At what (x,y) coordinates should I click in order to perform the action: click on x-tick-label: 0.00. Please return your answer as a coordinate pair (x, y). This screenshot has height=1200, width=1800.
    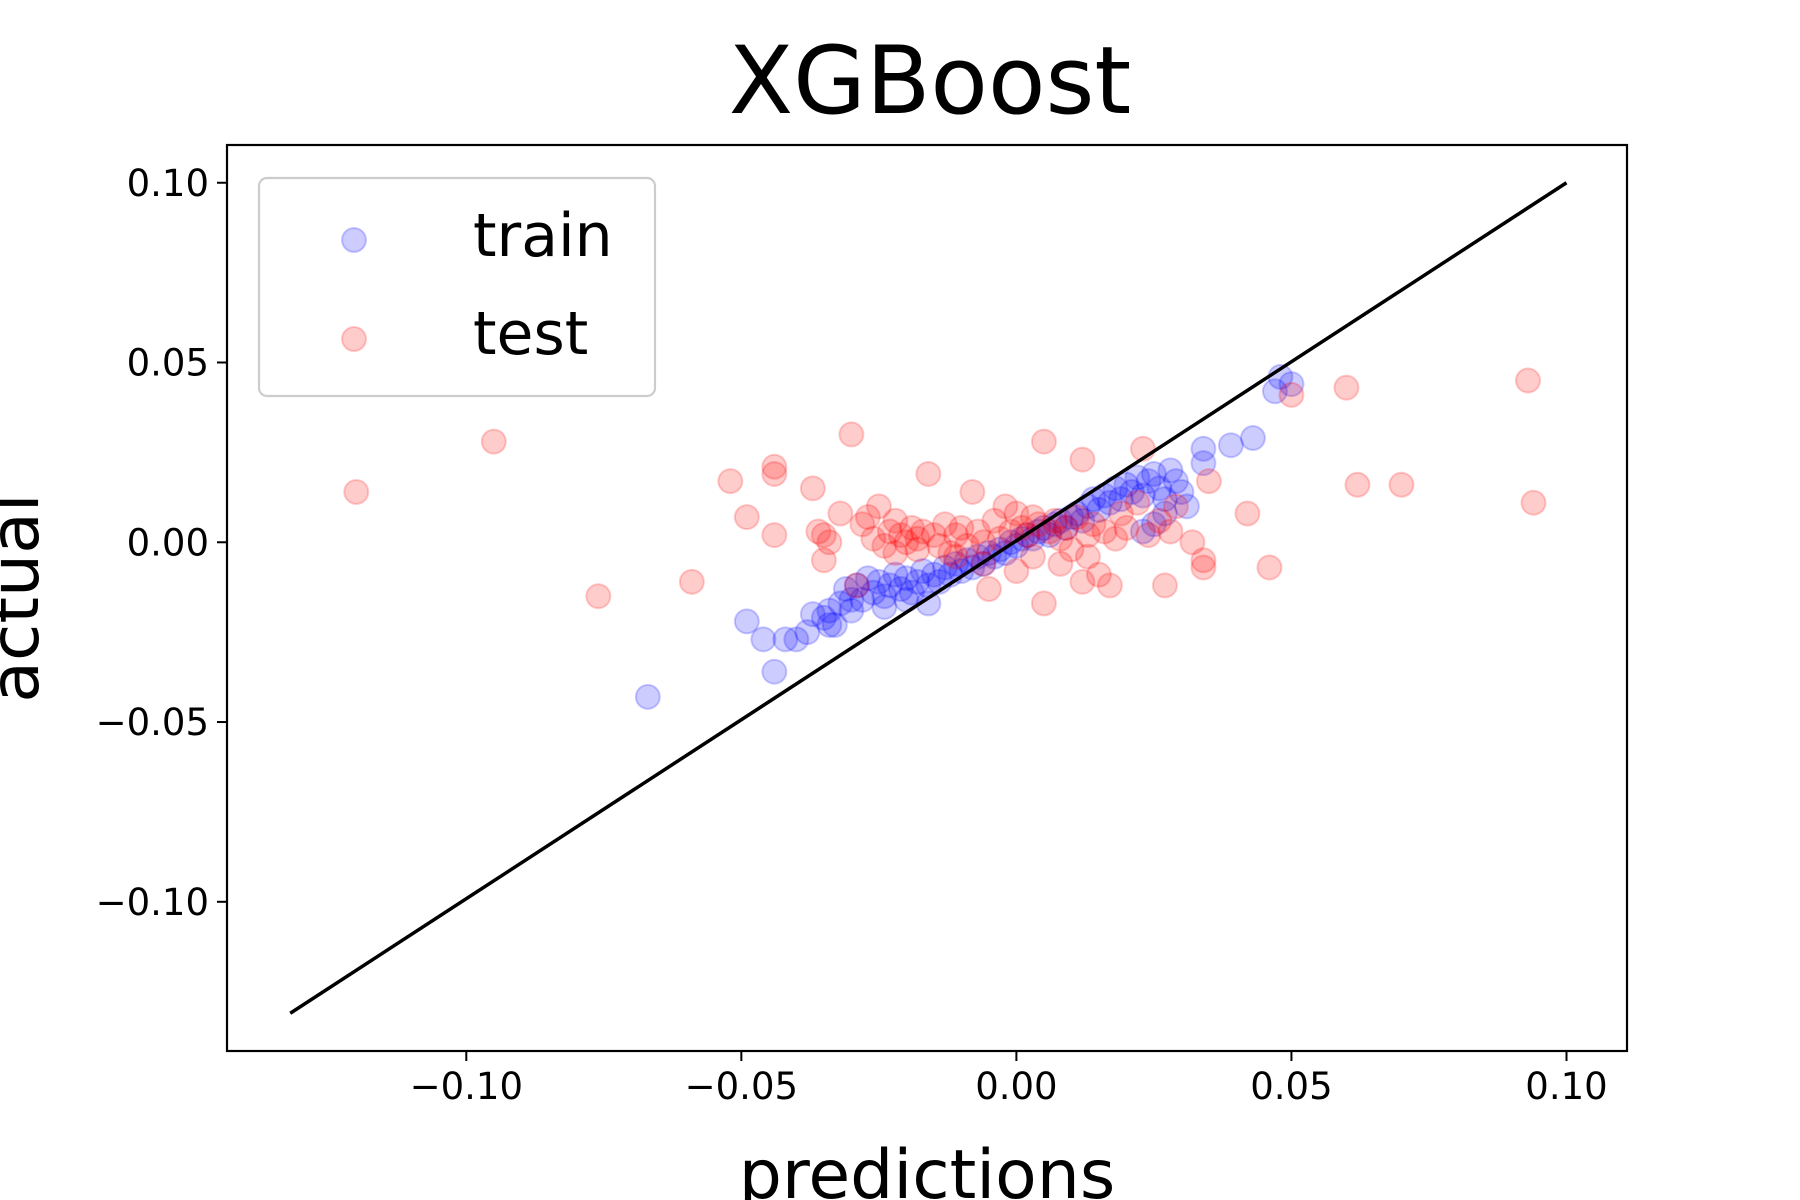
    Looking at the image, I should click on (1016, 1086).